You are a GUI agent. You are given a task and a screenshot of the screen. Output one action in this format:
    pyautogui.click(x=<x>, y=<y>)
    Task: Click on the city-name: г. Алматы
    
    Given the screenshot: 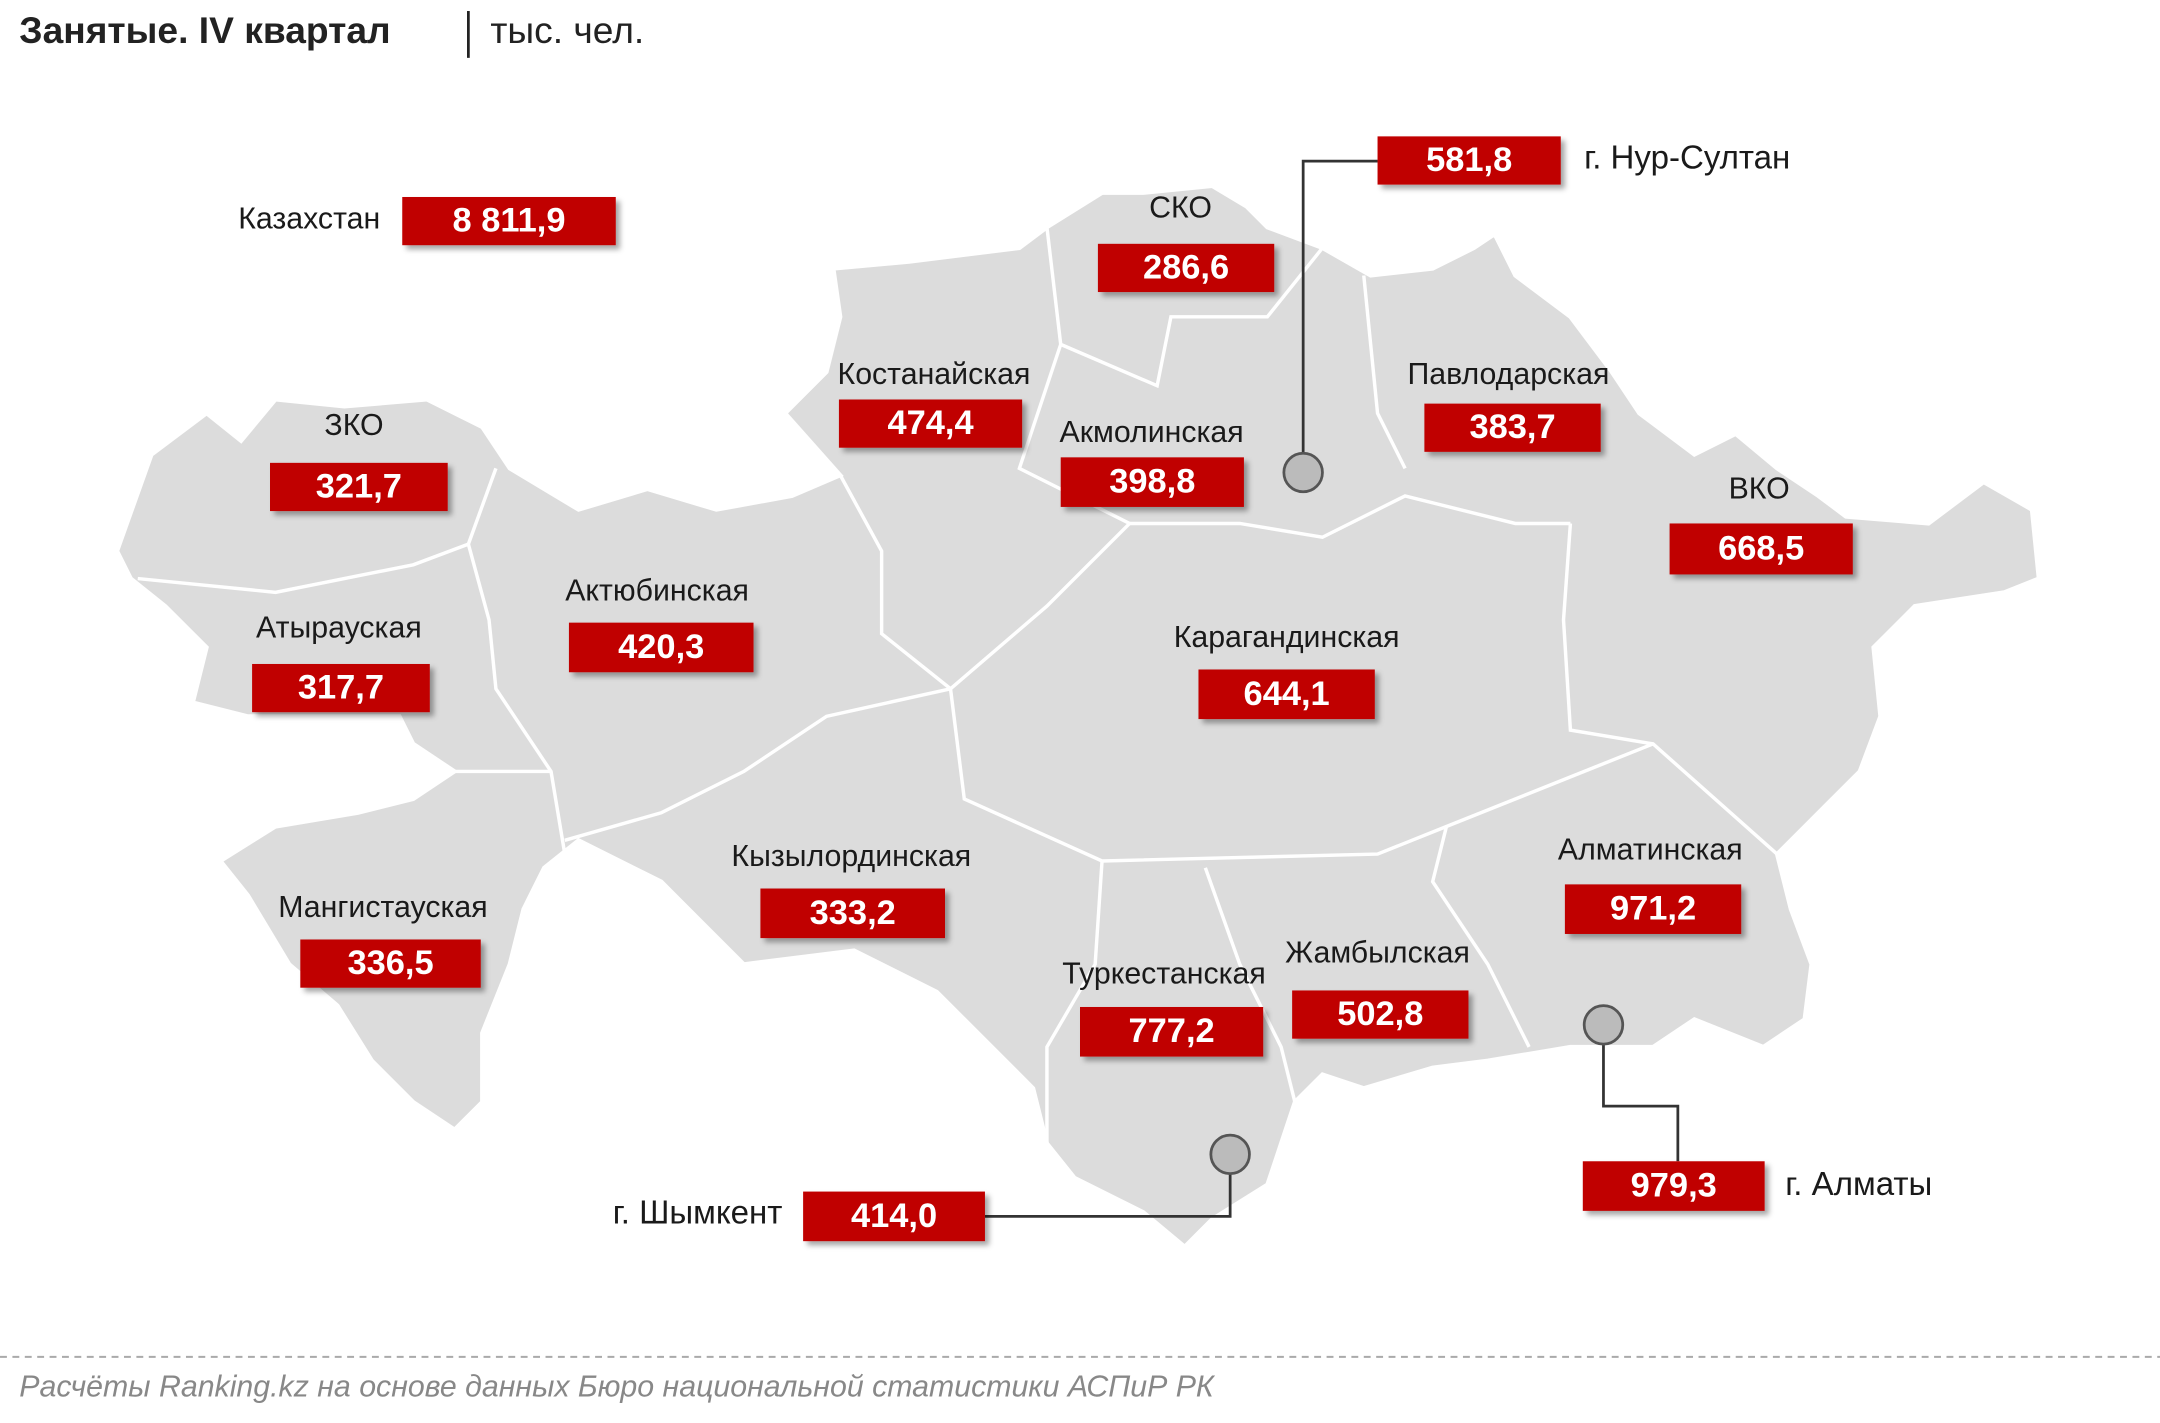 What is the action you would take?
    pyautogui.click(x=1858, y=1184)
    